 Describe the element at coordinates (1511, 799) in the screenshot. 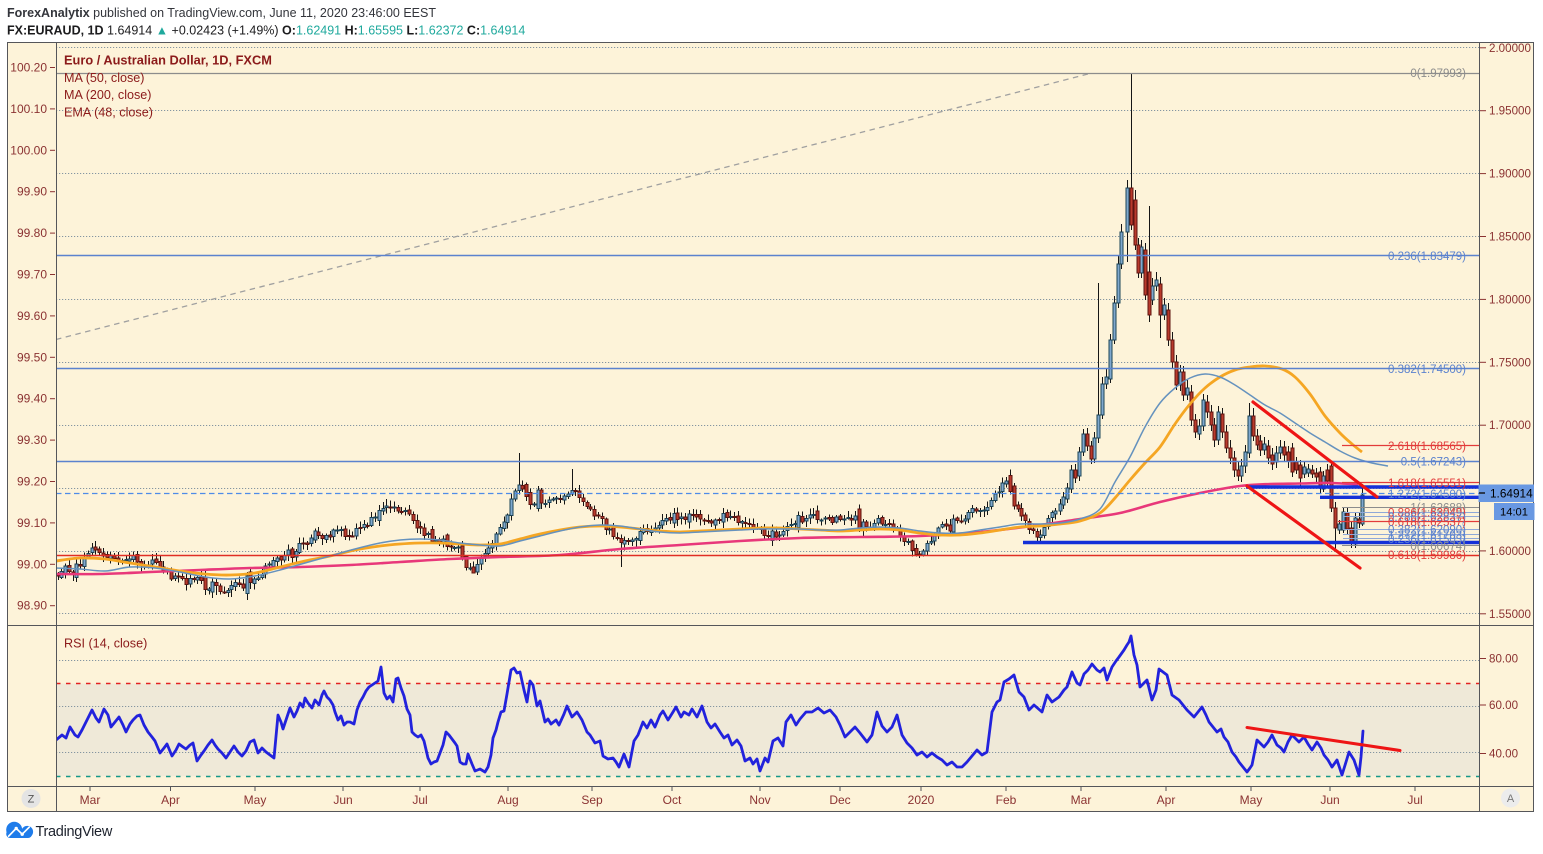

I see `svg-text: A` at that location.